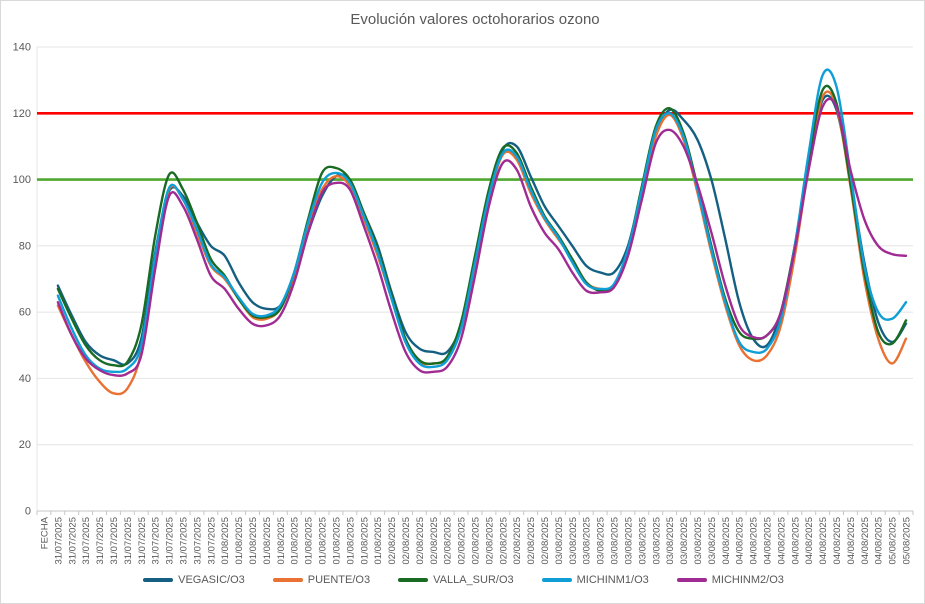 This screenshot has width=925, height=604. I want to click on y-axis-label-0: 0, so click(28, 512).